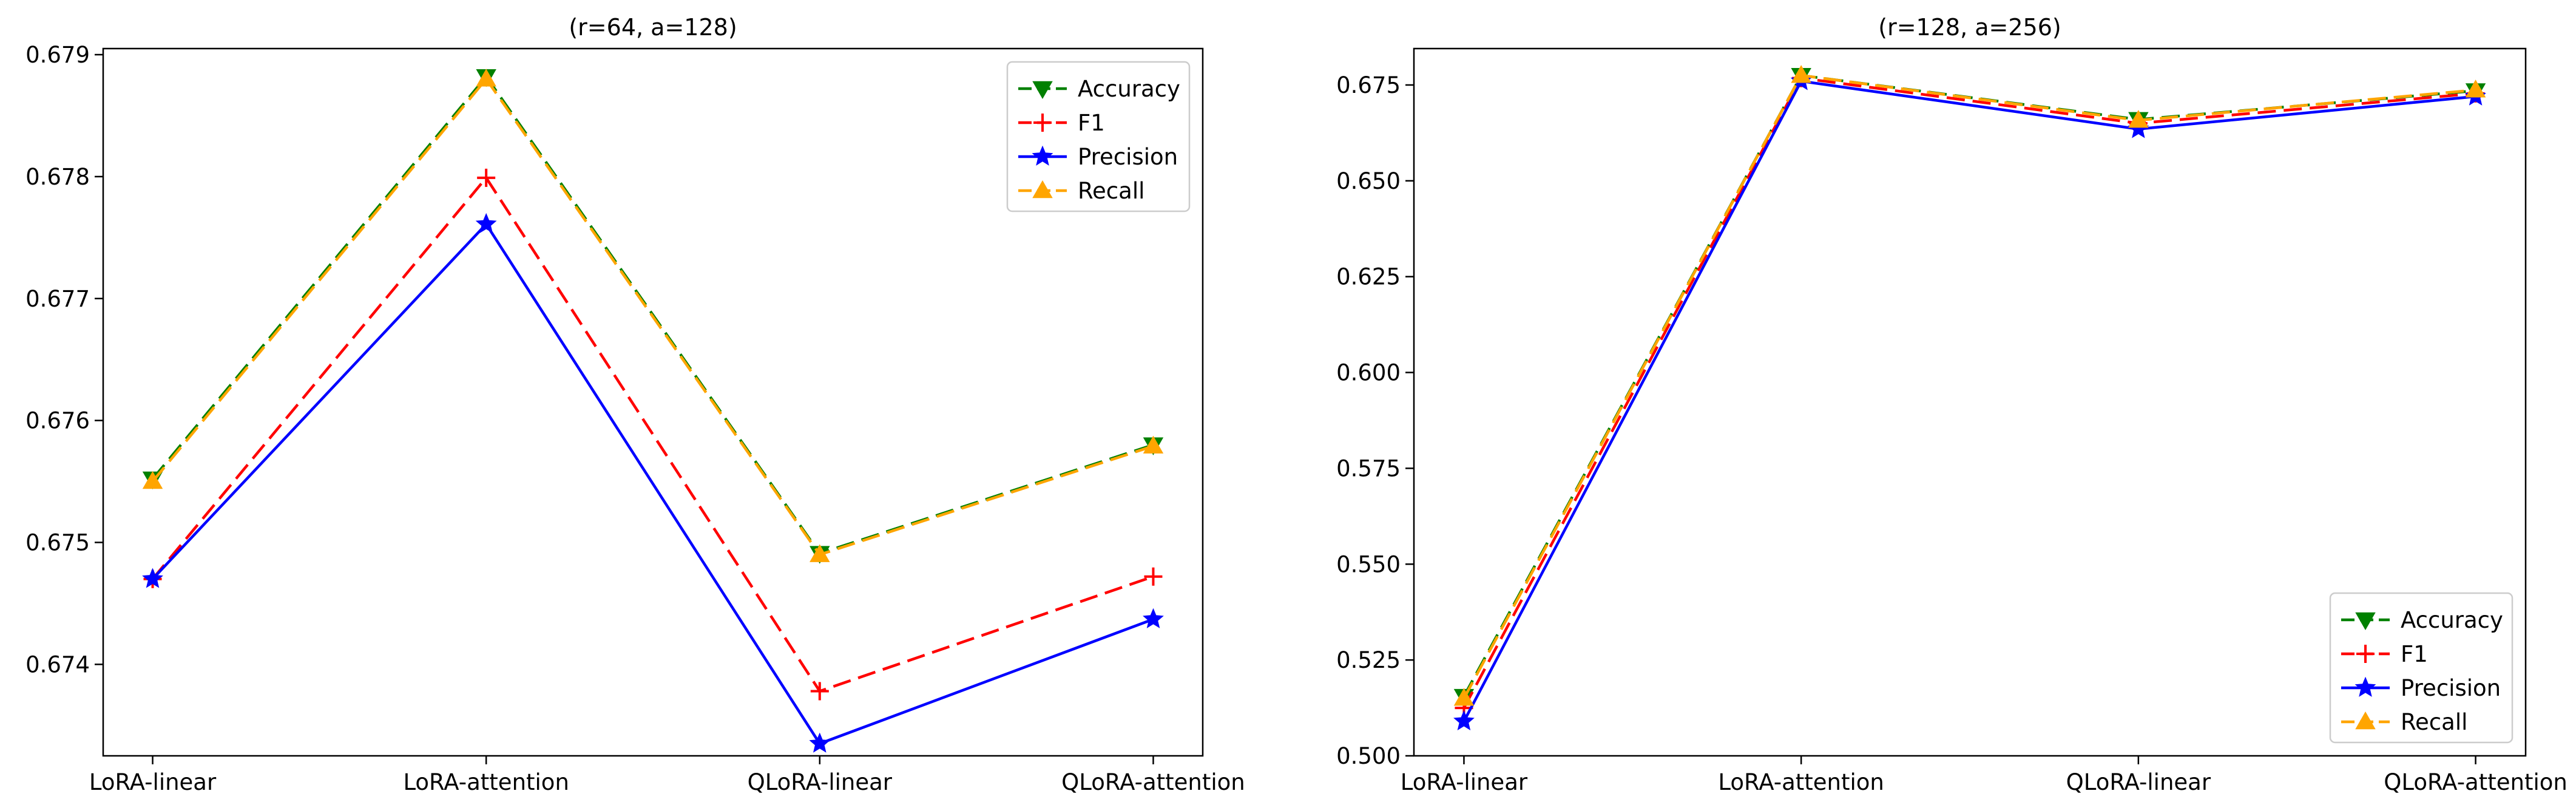 The image size is (2576, 805). I want to click on x-tick-label-1-2: QLoRA-linear, so click(2138, 782).